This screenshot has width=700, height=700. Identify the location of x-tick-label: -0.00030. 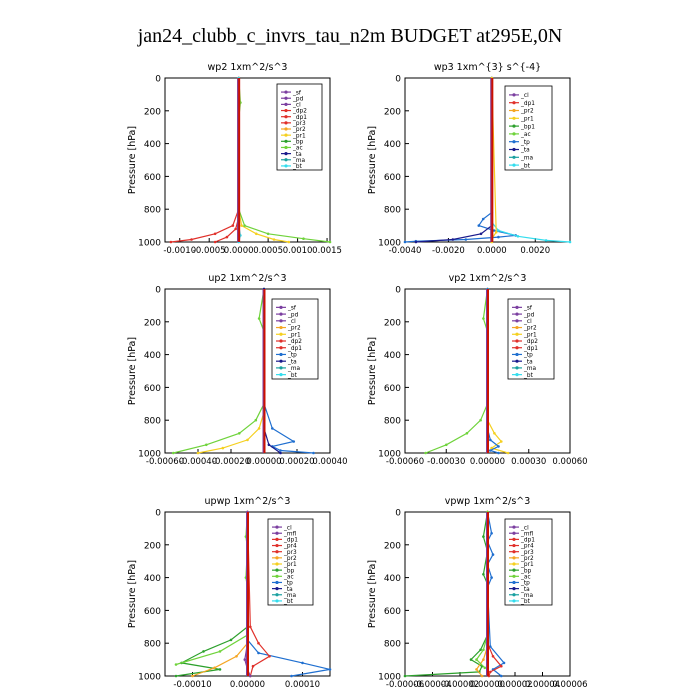
(446, 462).